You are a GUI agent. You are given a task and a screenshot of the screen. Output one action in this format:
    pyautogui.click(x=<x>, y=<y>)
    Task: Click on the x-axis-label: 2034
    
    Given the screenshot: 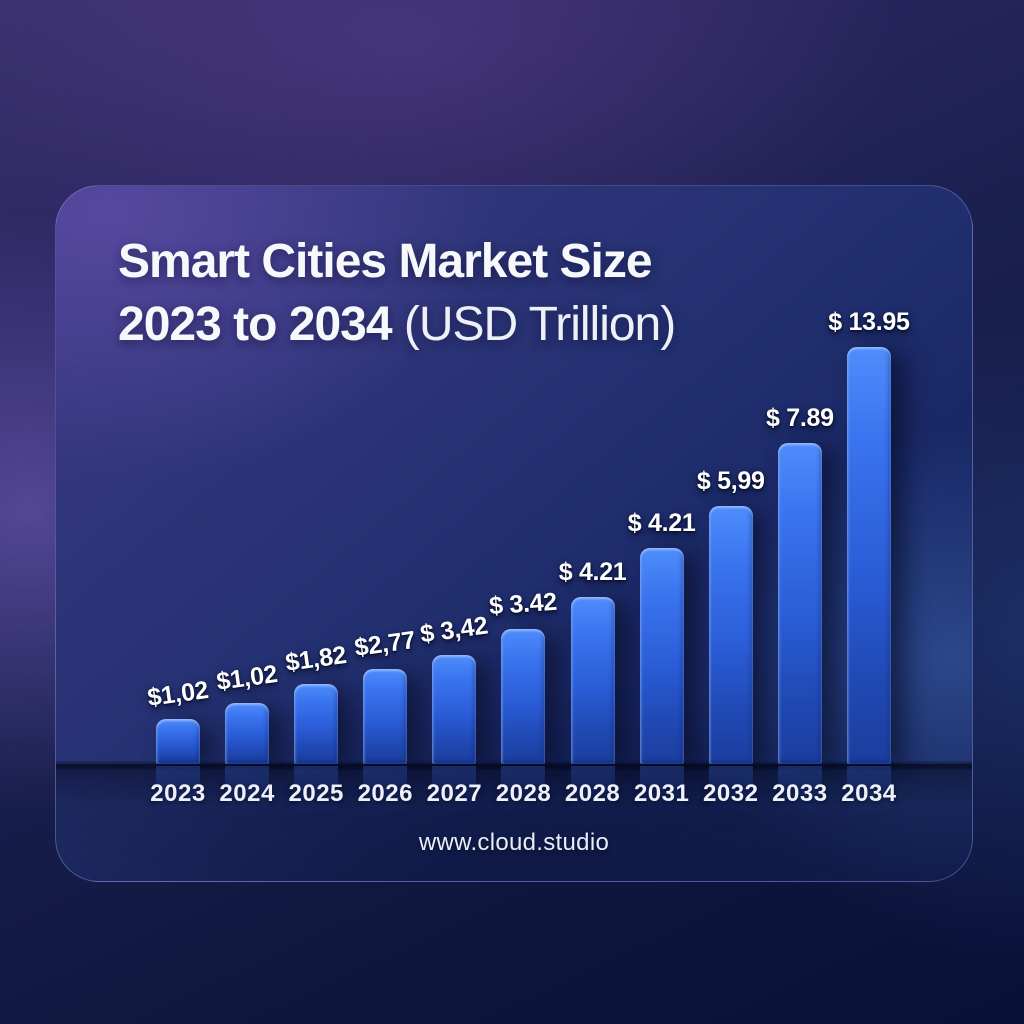 What is the action you would take?
    pyautogui.click(x=869, y=793)
    